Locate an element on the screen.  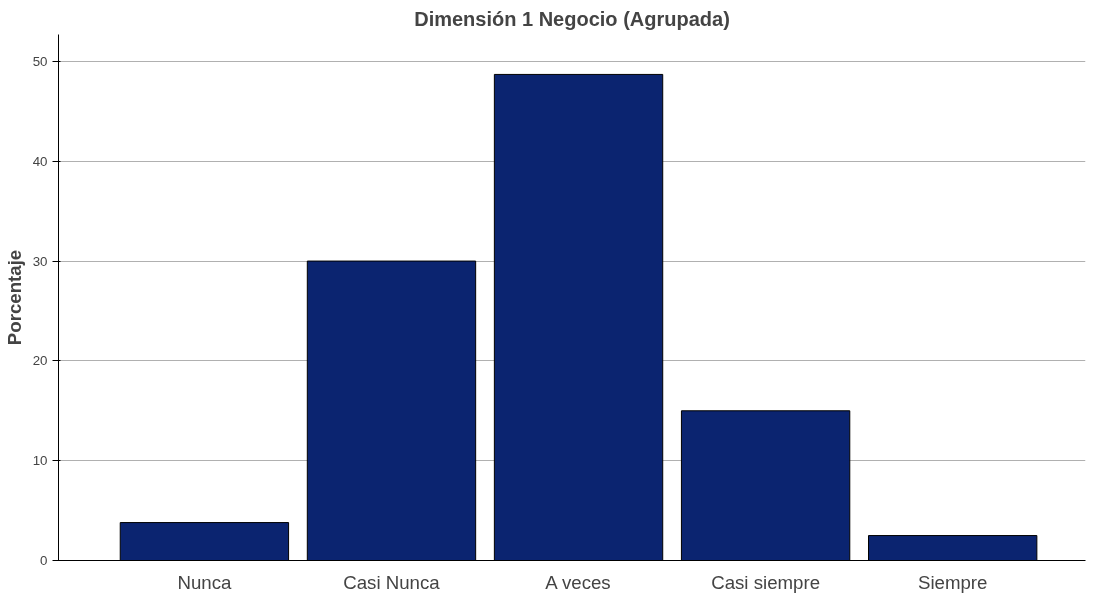
x-tick-label: Casi Nunca is located at coordinates (392, 582).